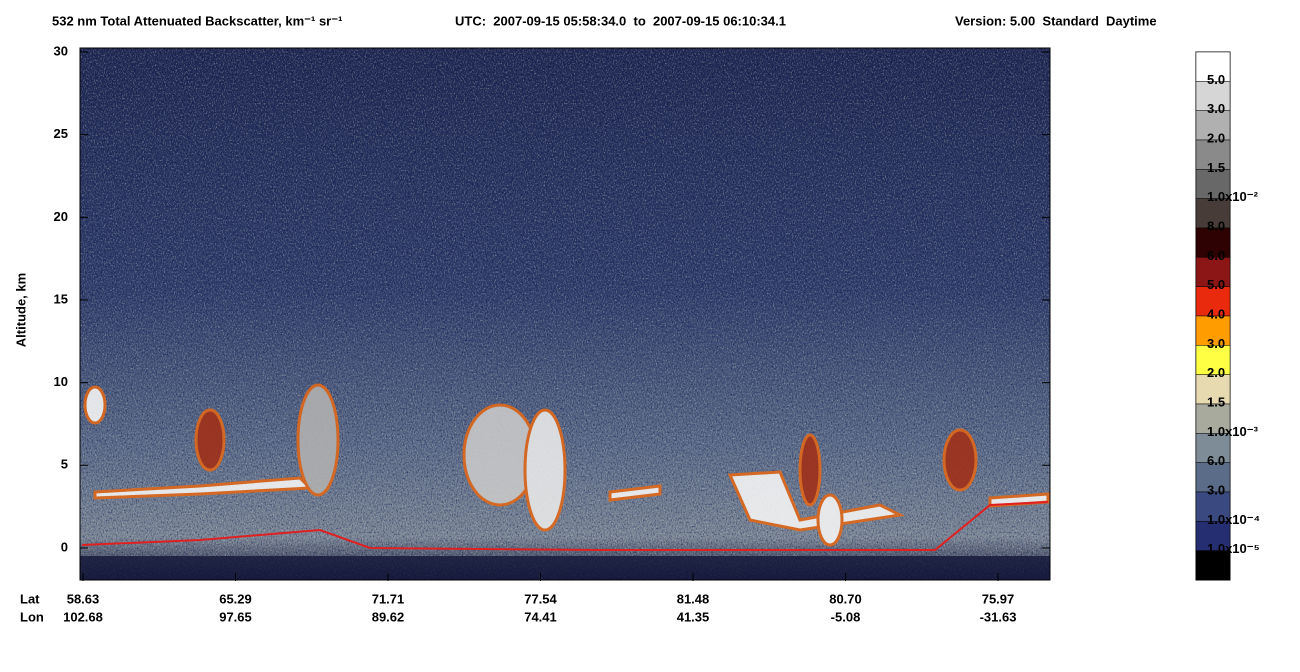 The image size is (1300, 672). Describe the element at coordinates (1233, 519) in the screenshot. I see `colorbar-label: 1.0x10⁻⁴` at that location.